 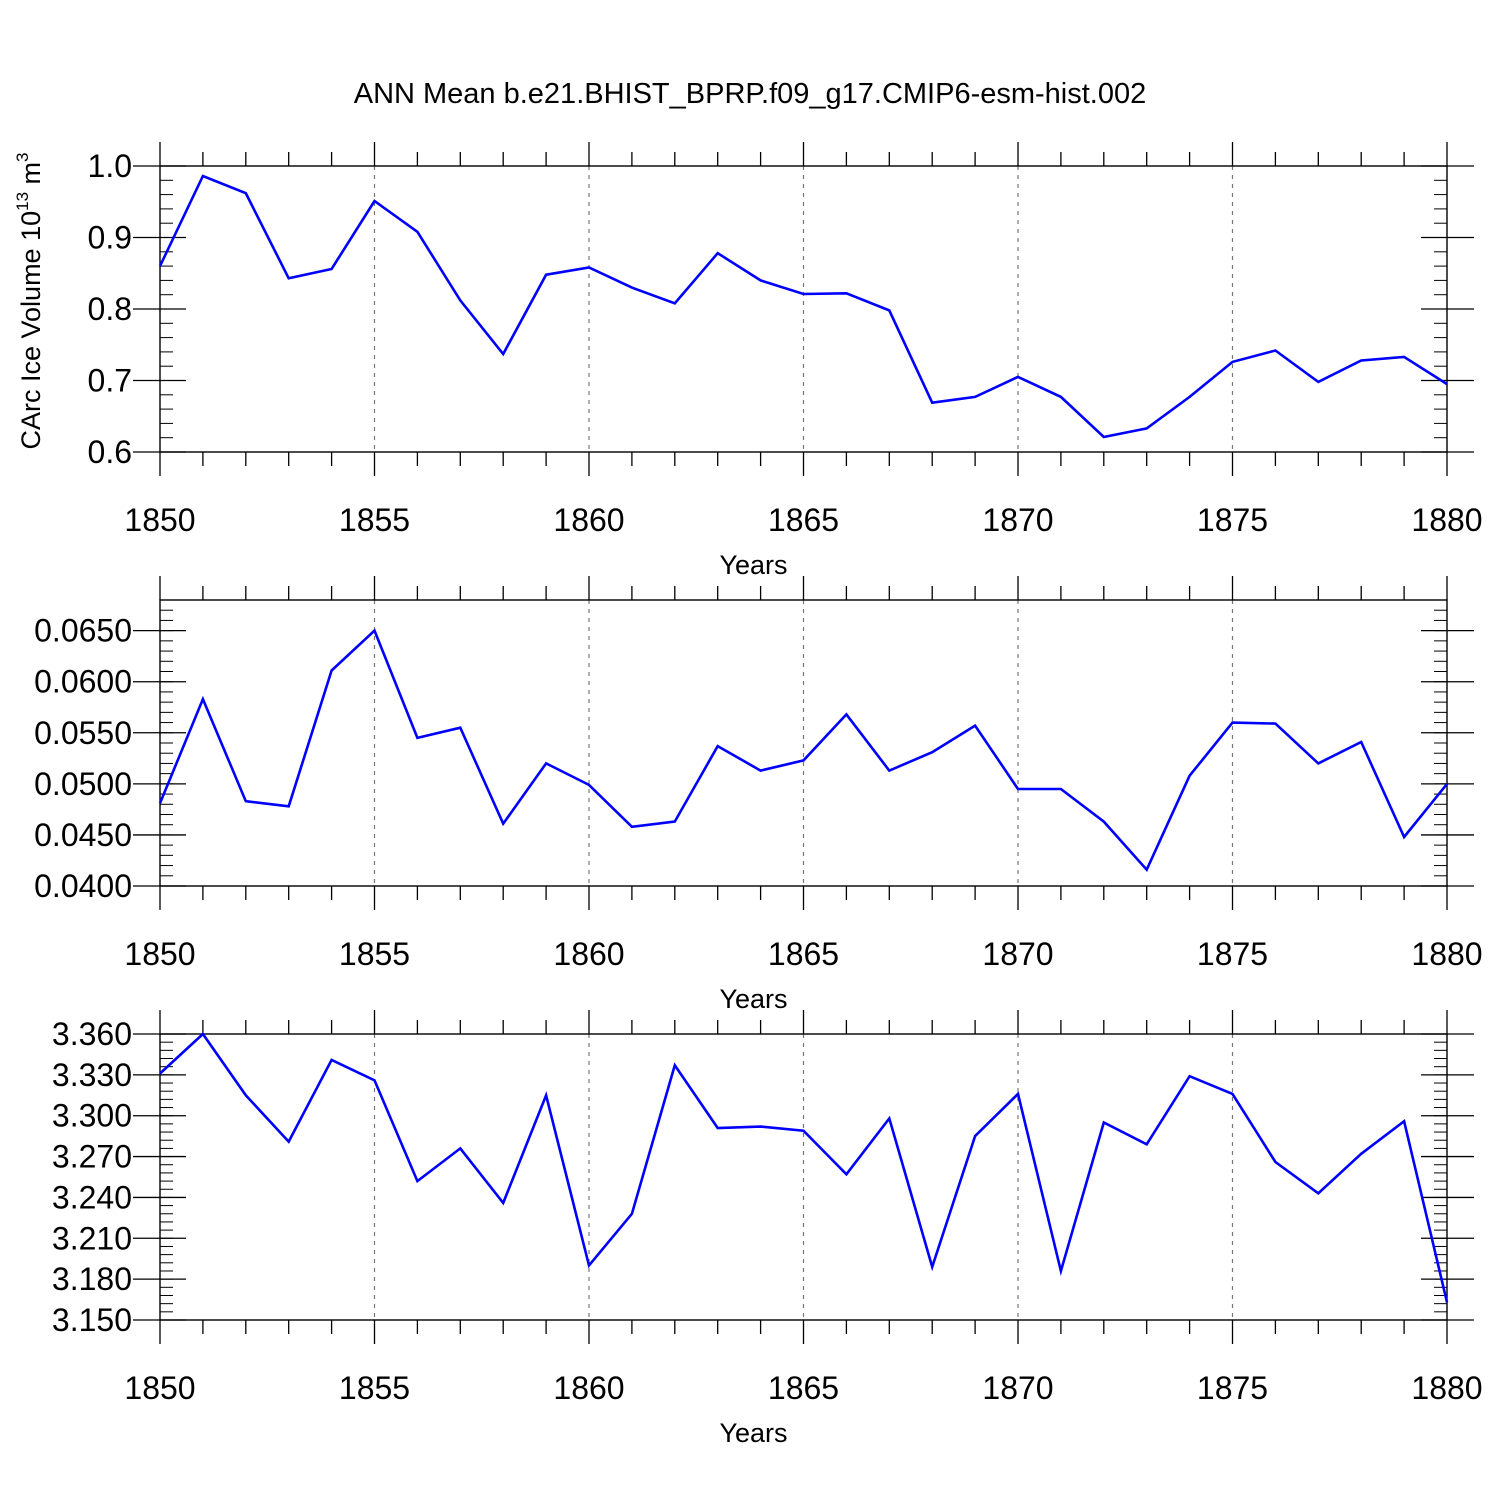 I want to click on y-tick-label: 0.8, so click(x=110, y=309).